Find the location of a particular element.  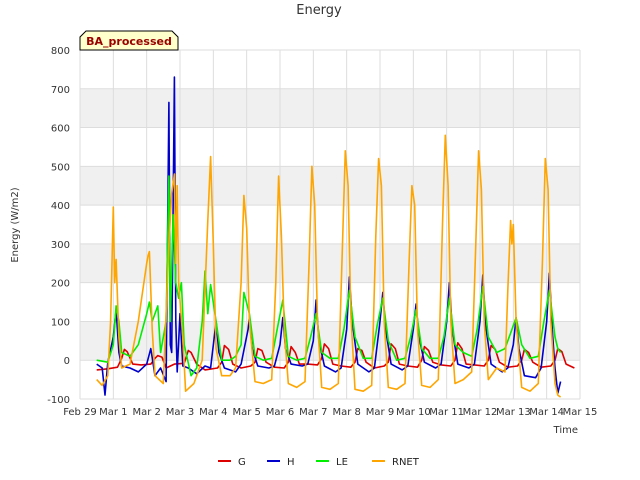

badge-box is located at coordinates (129, 40).